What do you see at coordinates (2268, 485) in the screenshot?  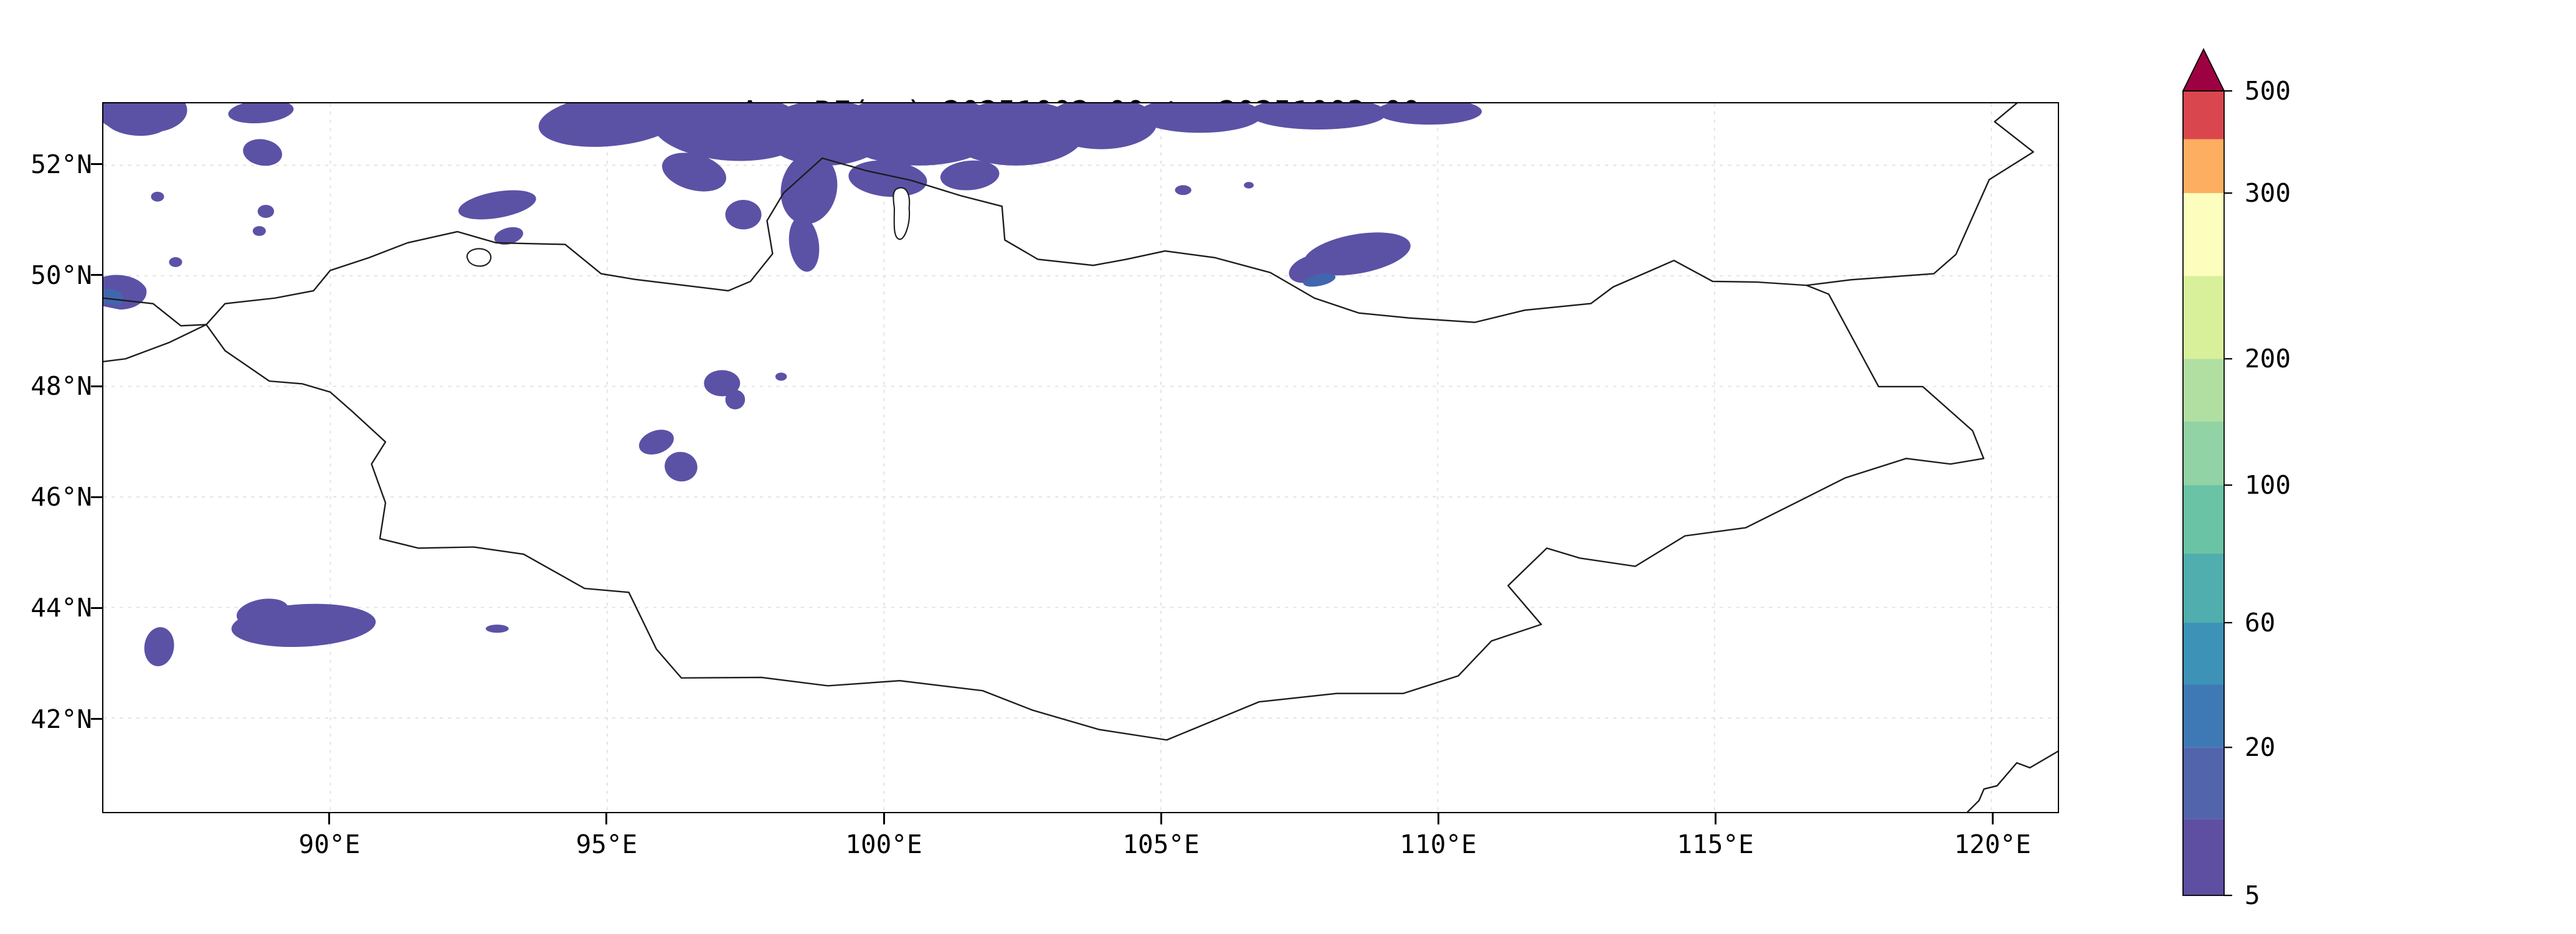 I see `colorbar-tick-label: 100` at bounding box center [2268, 485].